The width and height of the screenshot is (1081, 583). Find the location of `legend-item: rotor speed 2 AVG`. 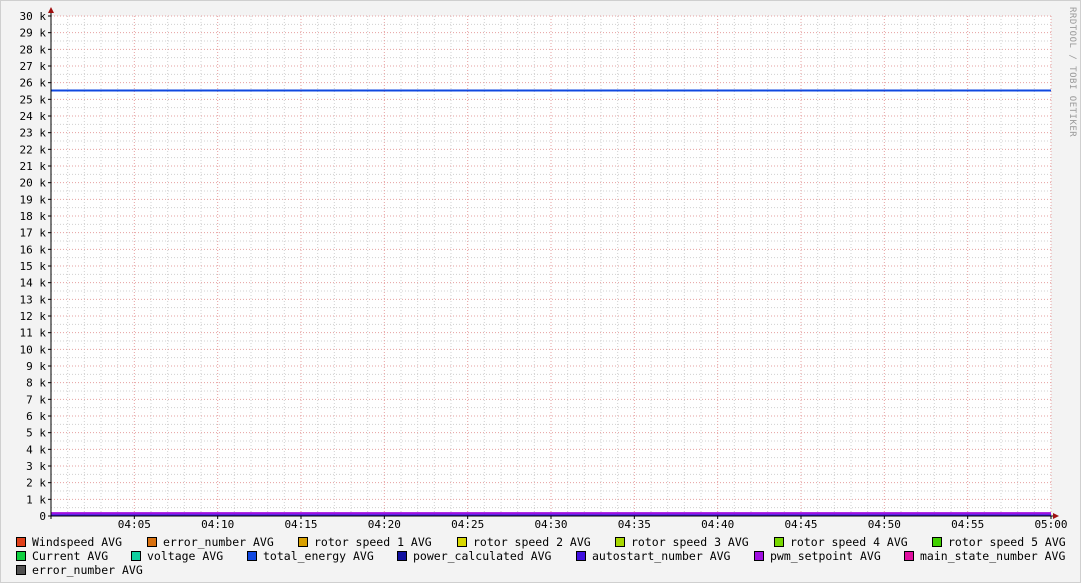

legend-item: rotor speed 2 AVG is located at coordinates (524, 542).